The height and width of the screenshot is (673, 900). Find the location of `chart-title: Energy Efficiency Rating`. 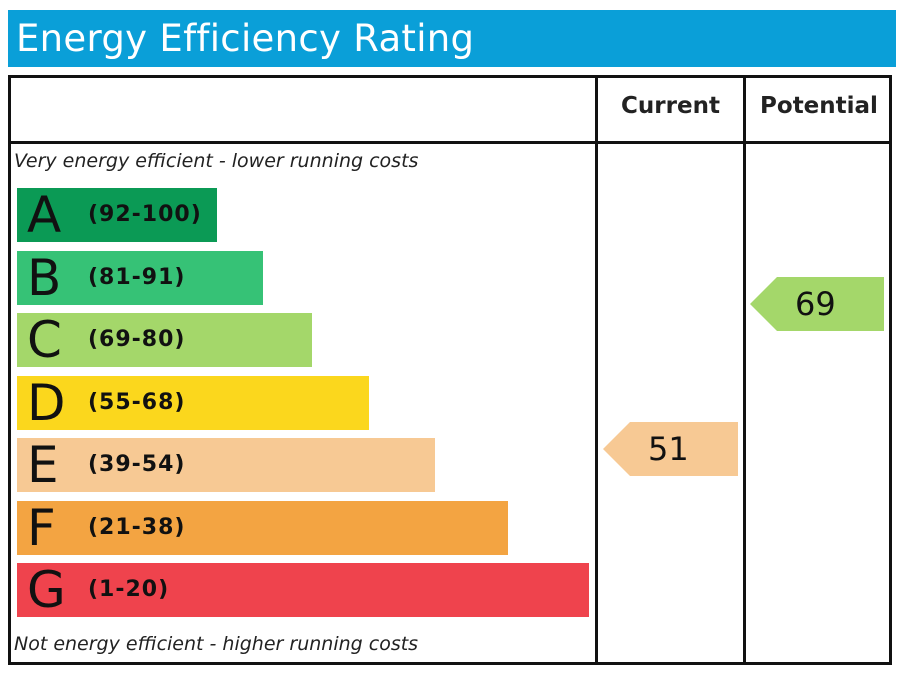

chart-title: Energy Efficiency Rating is located at coordinates (245, 38).